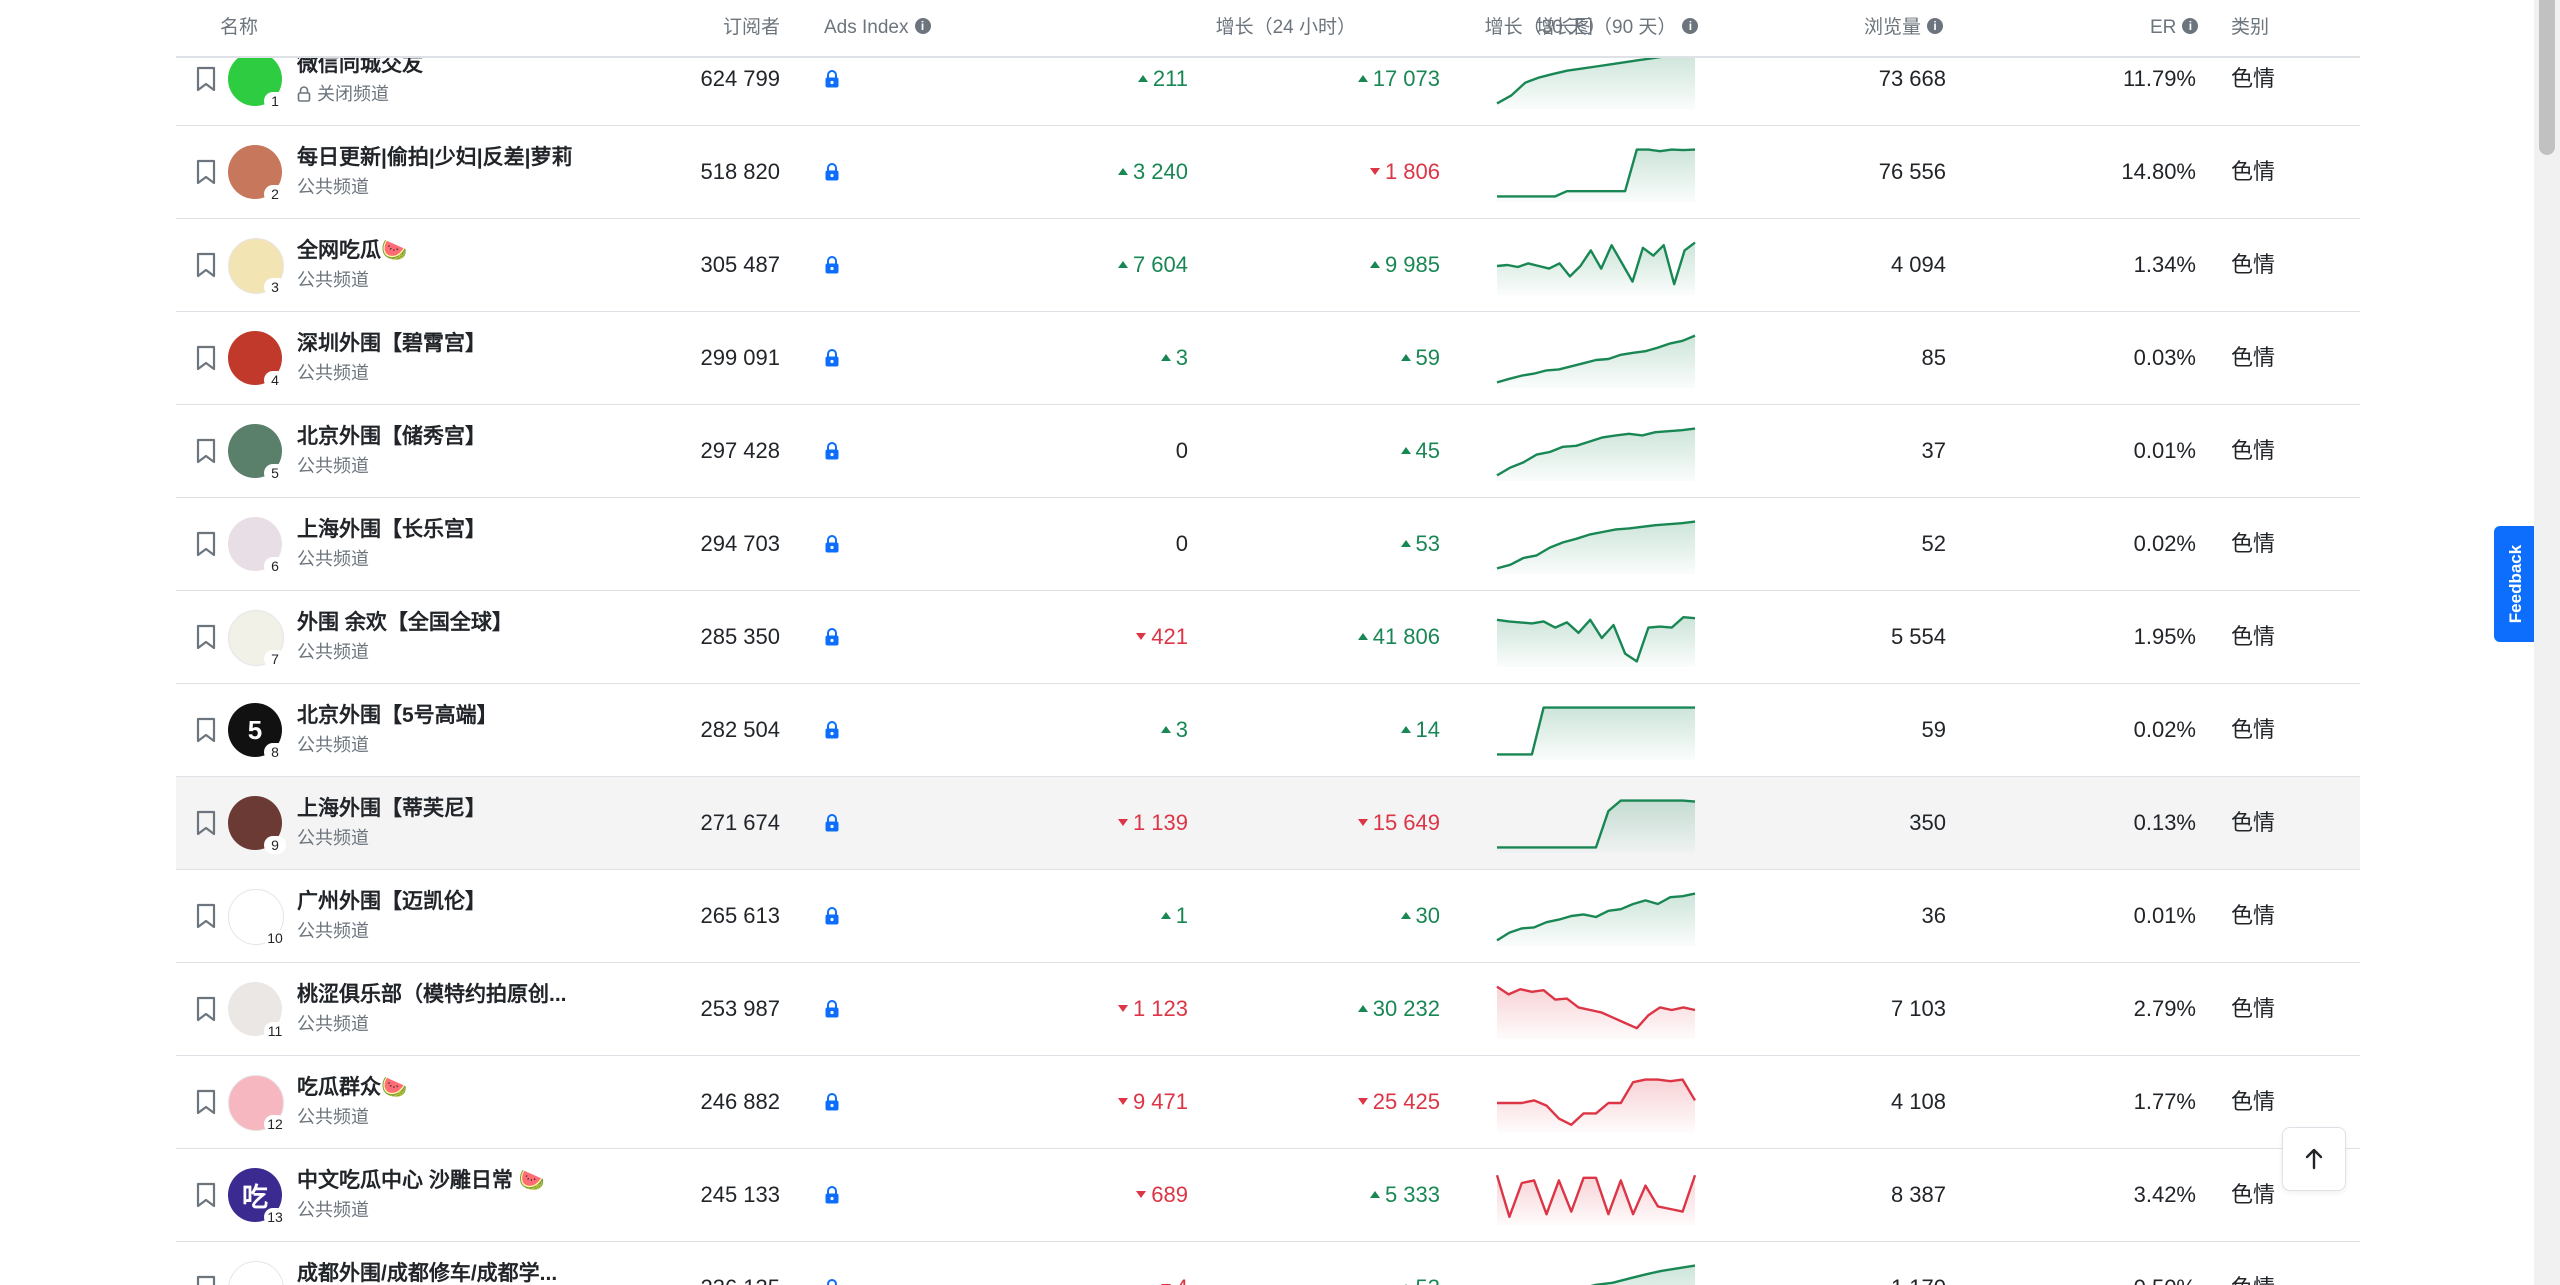 This screenshot has width=2560, height=1285. What do you see at coordinates (360, 64) in the screenshot?
I see `channel-name: 微信同城交友` at bounding box center [360, 64].